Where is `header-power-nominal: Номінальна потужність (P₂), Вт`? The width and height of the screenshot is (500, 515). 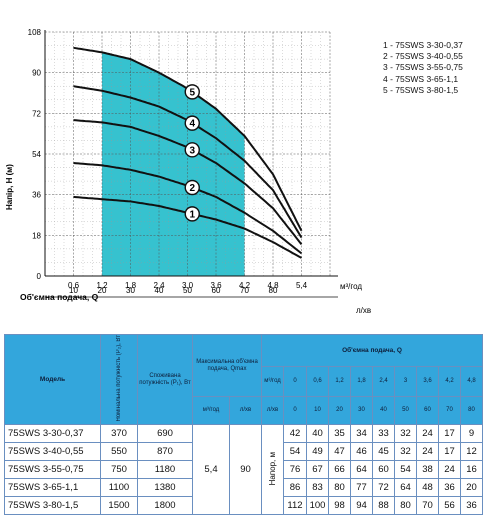 header-power-nominal: Номінальна потужність (P₂), Вт is located at coordinates (119, 379).